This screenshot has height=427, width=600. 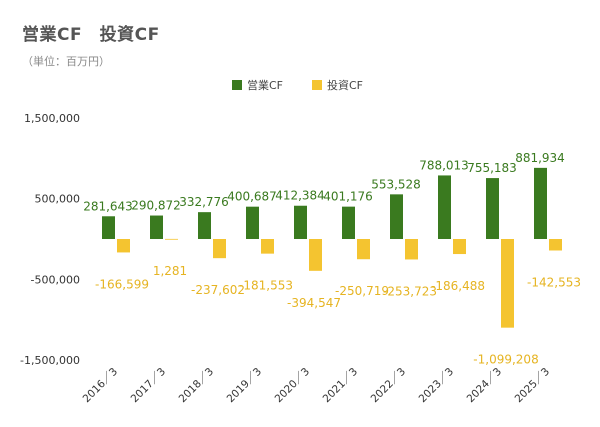 What do you see at coordinates (389, 386) in the screenshot?
I see `x-tick-label: 2022／3` at bounding box center [389, 386].